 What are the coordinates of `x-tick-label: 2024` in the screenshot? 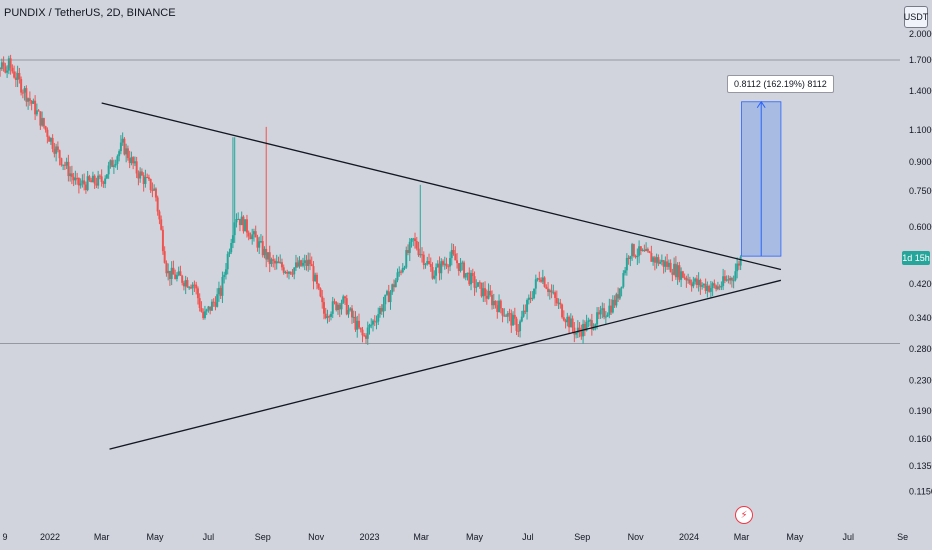 It's located at (689, 537).